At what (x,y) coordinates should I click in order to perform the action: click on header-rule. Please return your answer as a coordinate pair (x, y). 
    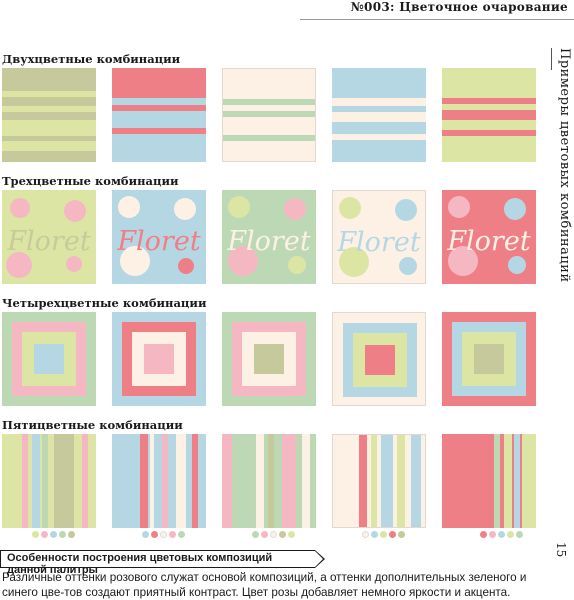
    Looking at the image, I should click on (437, 19).